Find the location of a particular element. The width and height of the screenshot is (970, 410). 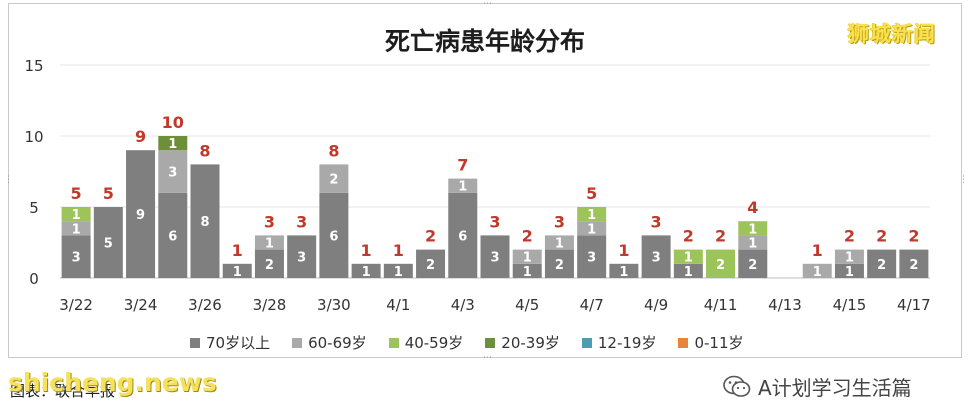

x-tick-label: 4/15 is located at coordinates (850, 305).